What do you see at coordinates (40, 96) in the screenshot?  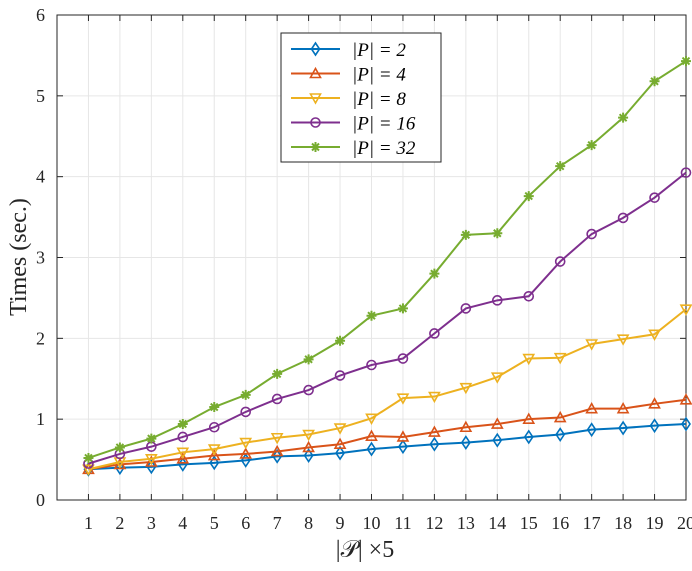 I see `y-tick-label: 5` at bounding box center [40, 96].